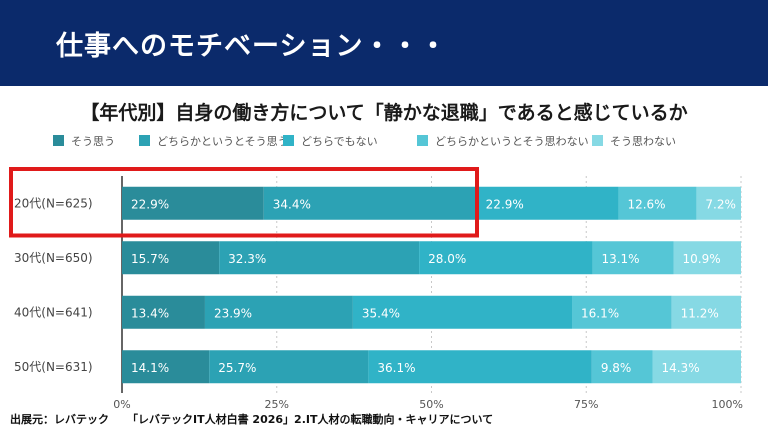  I want to click on x-tick-label-5: 100%, so click(727, 404).